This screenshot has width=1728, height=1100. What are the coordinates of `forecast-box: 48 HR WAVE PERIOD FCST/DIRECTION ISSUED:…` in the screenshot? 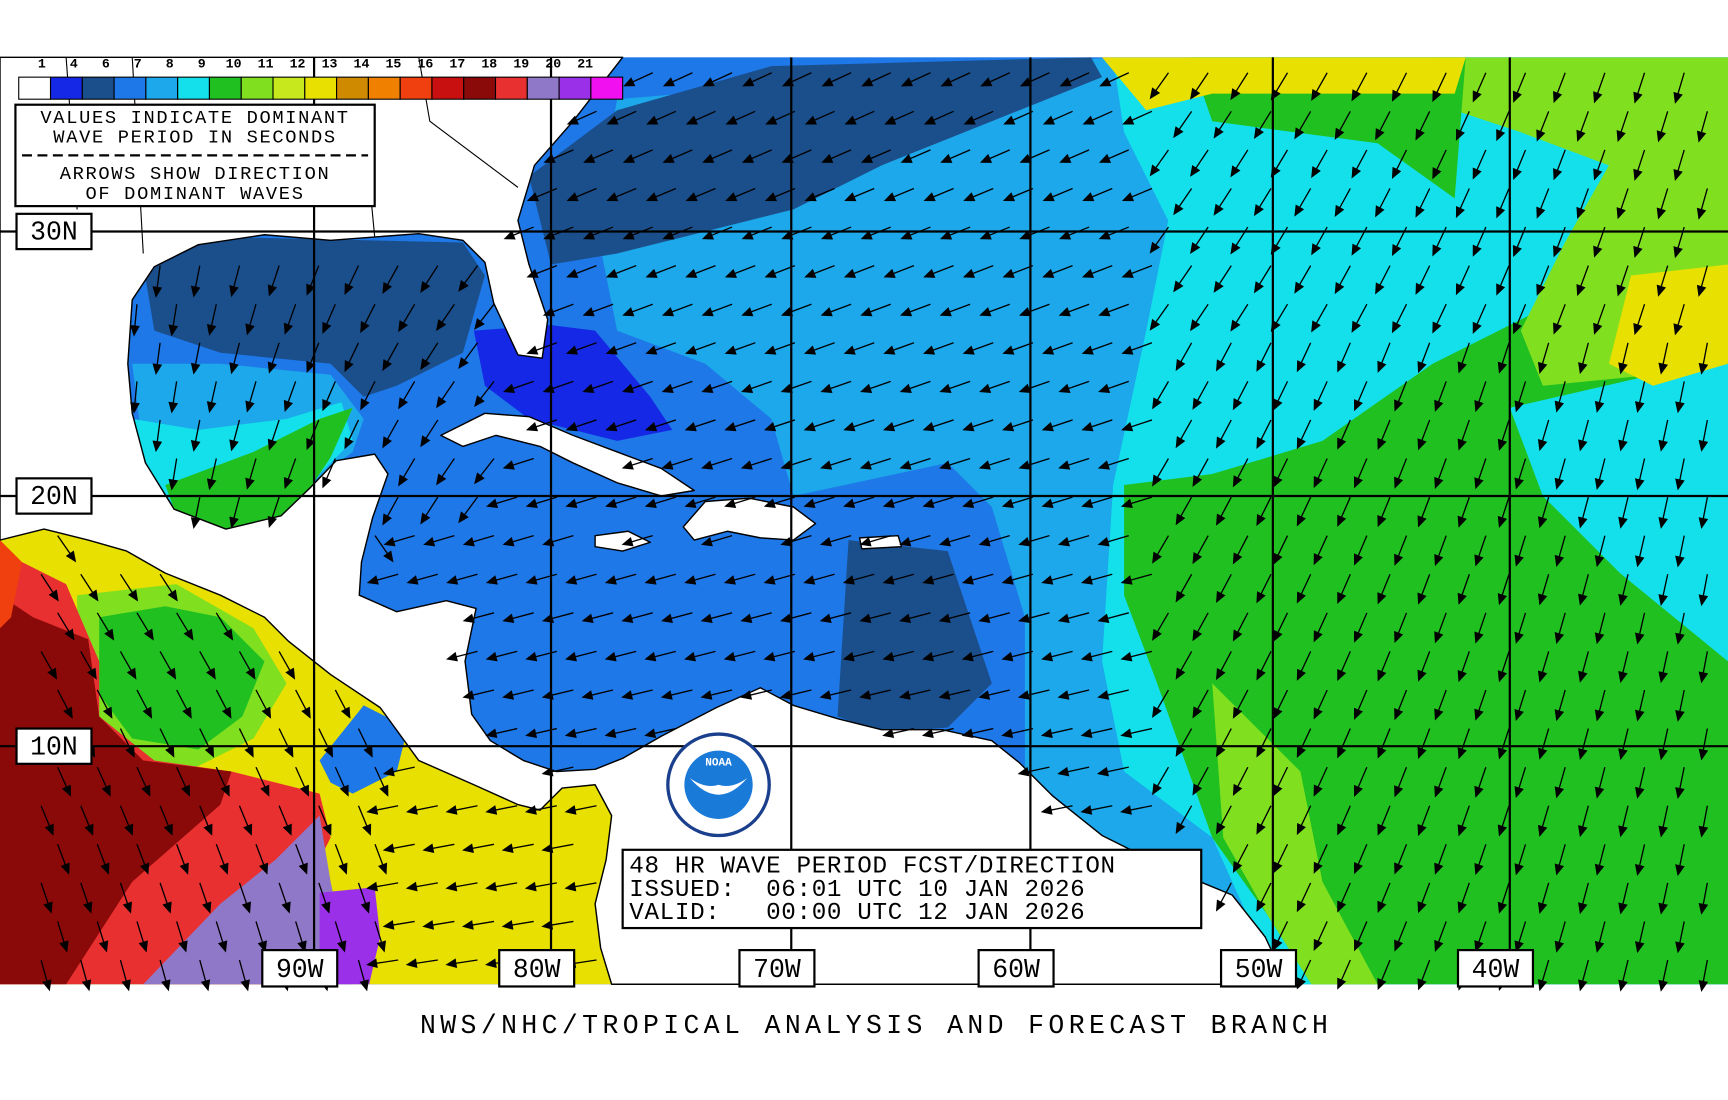 It's located at (912, 889).